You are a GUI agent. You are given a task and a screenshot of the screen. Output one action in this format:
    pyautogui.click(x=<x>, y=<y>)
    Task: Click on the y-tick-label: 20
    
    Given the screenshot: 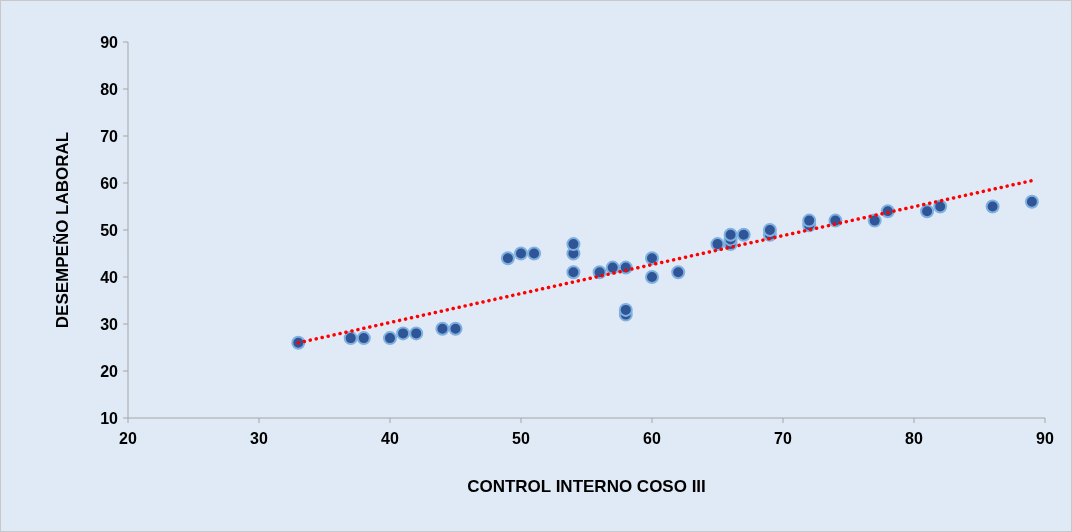 What is the action you would take?
    pyautogui.click(x=109, y=371)
    